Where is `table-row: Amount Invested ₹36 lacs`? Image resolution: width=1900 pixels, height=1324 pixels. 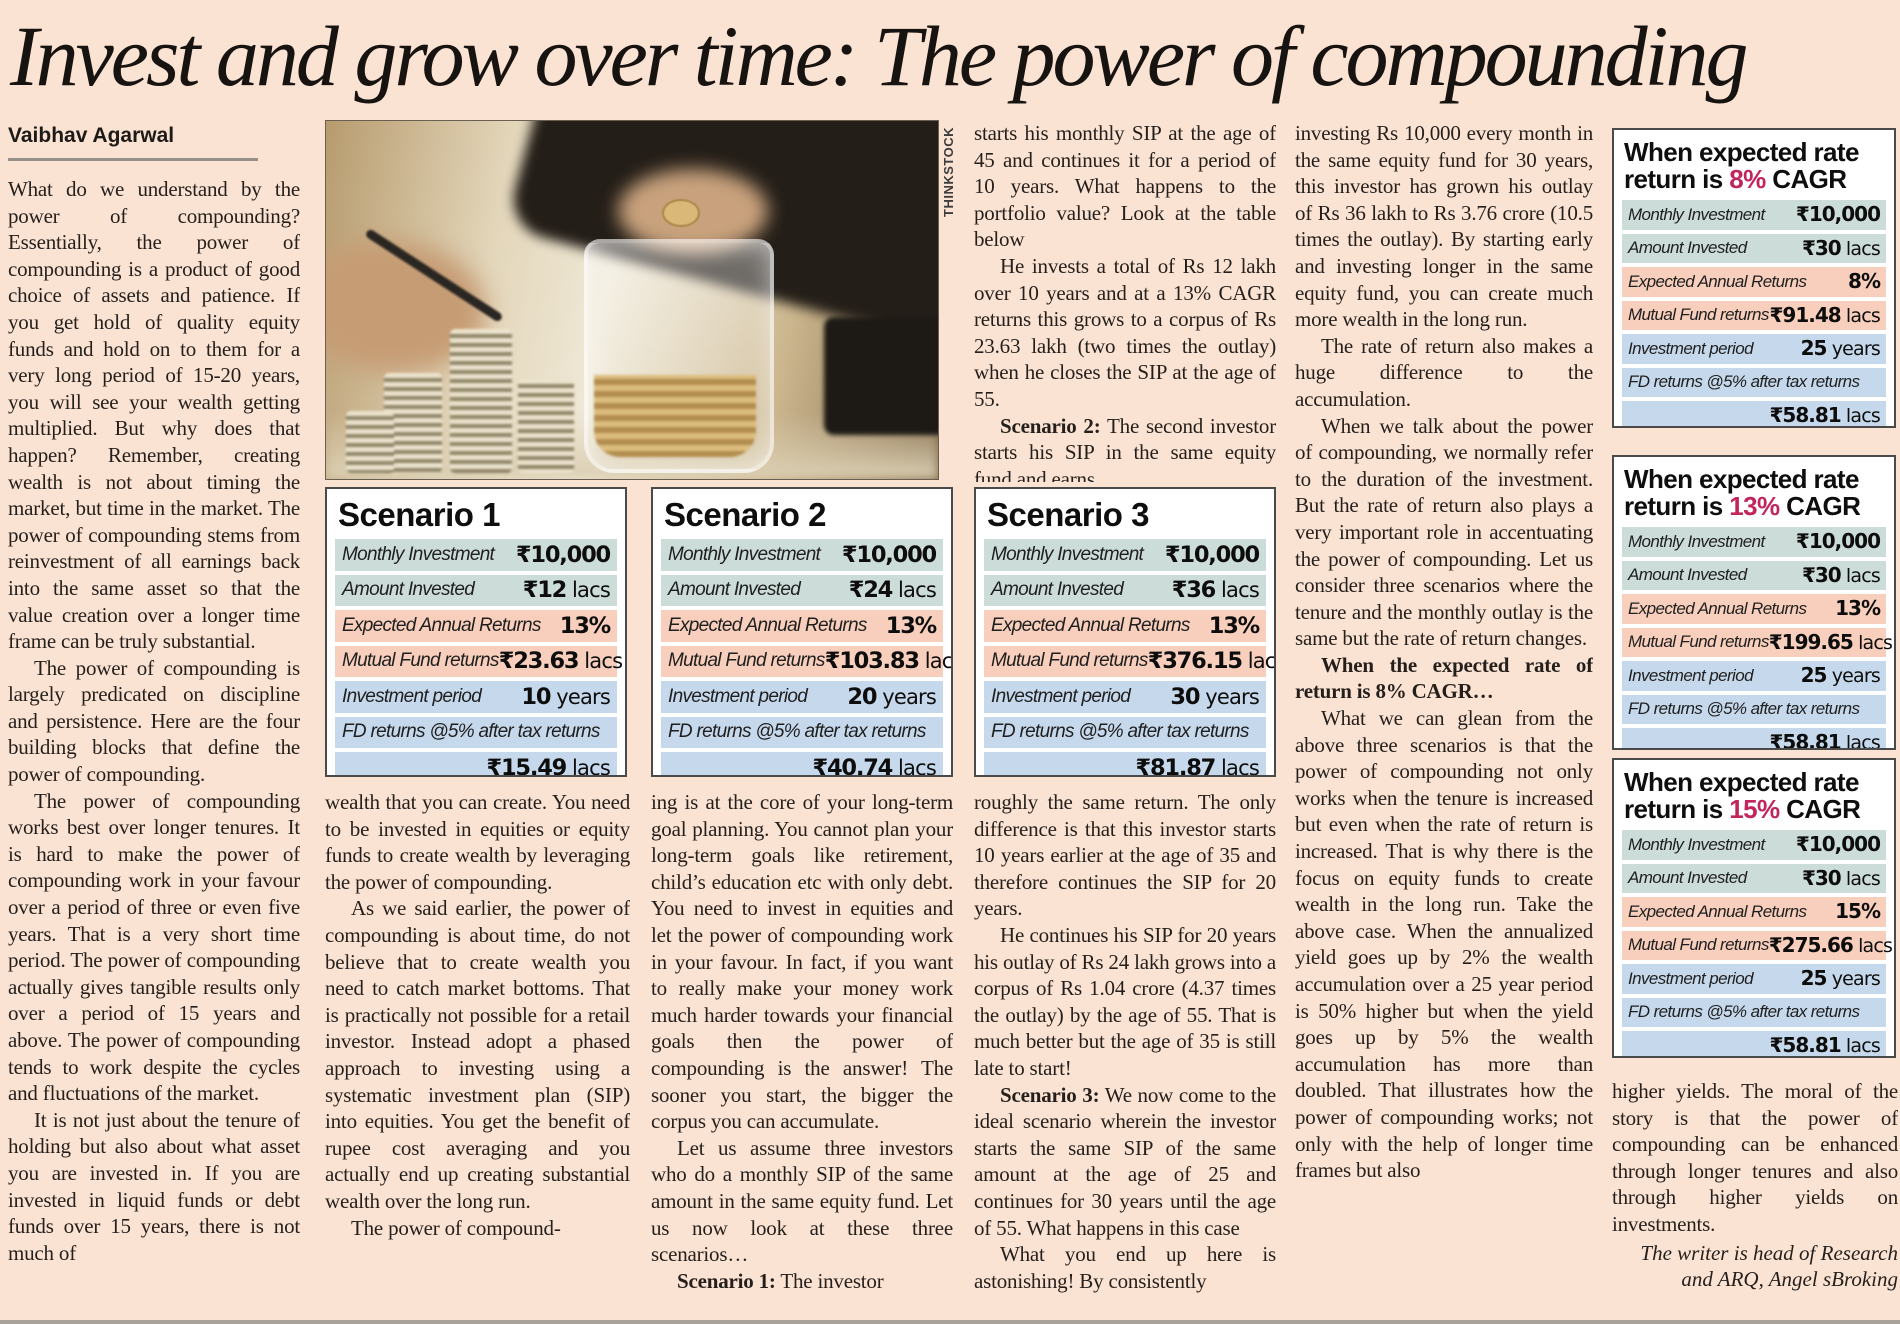 table-row: Amount Invested ₹36 lacs is located at coordinates (1125, 590).